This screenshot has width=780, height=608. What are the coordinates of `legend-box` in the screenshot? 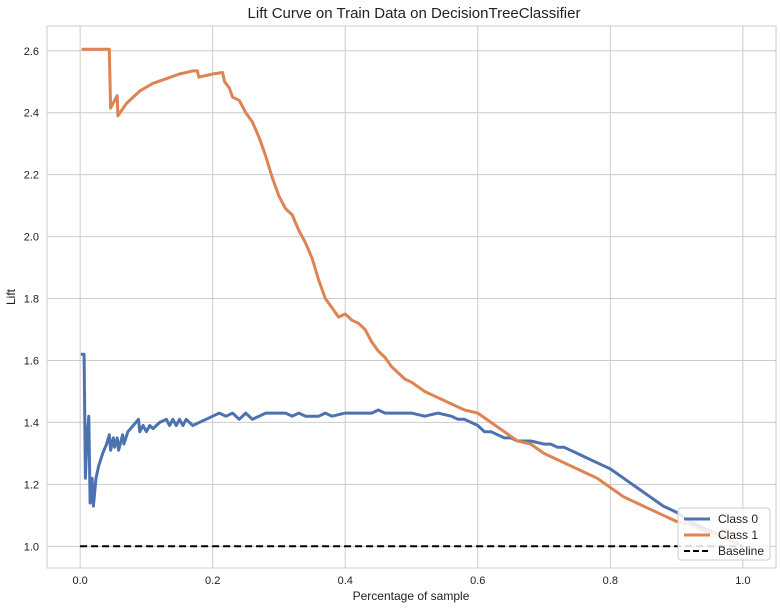 It's located at (724, 534).